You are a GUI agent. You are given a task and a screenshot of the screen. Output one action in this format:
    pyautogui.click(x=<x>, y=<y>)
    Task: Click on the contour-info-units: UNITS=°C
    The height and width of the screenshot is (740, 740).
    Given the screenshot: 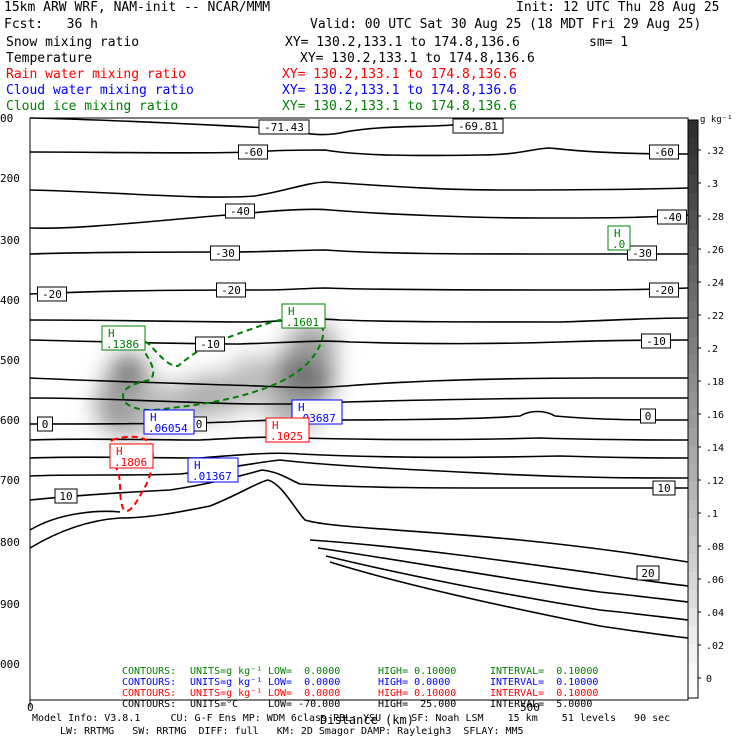 What is the action you would take?
    pyautogui.click(x=214, y=704)
    